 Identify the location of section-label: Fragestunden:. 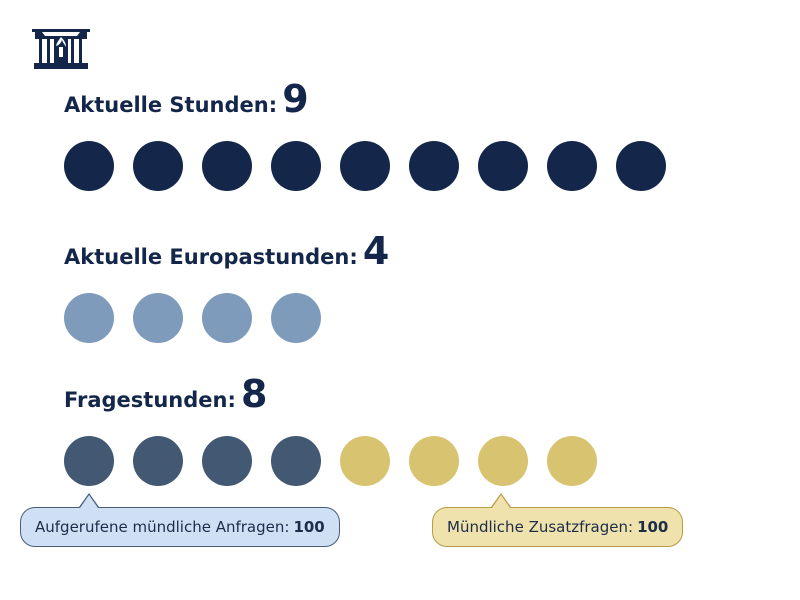
(150, 400).